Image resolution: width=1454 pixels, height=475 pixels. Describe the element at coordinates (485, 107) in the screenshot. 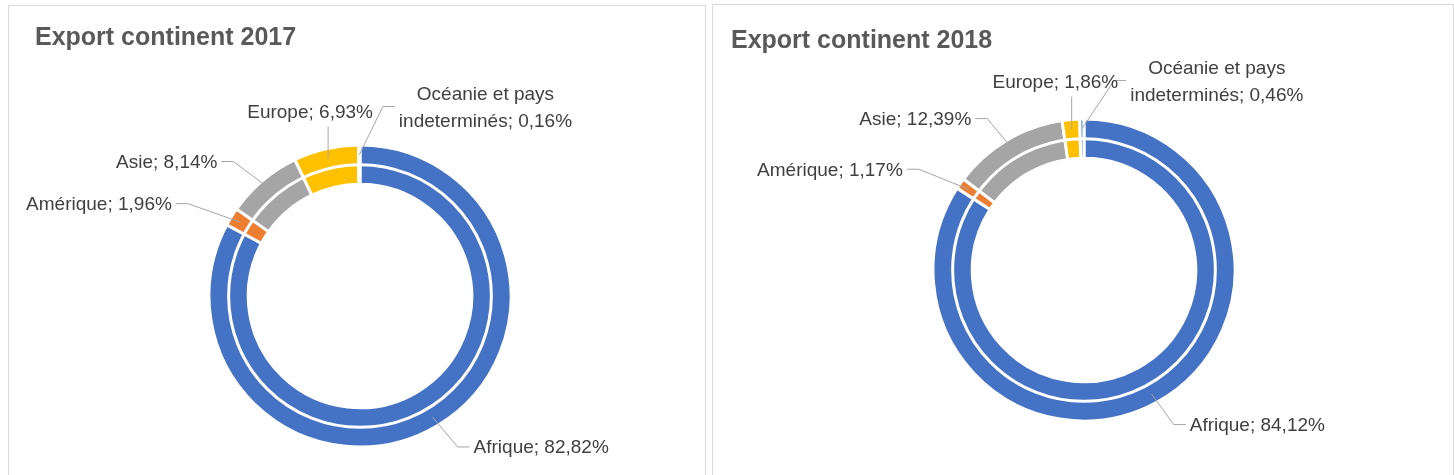

I see `slice-label: Océanie et pays indeterminés; 0,16%` at that location.